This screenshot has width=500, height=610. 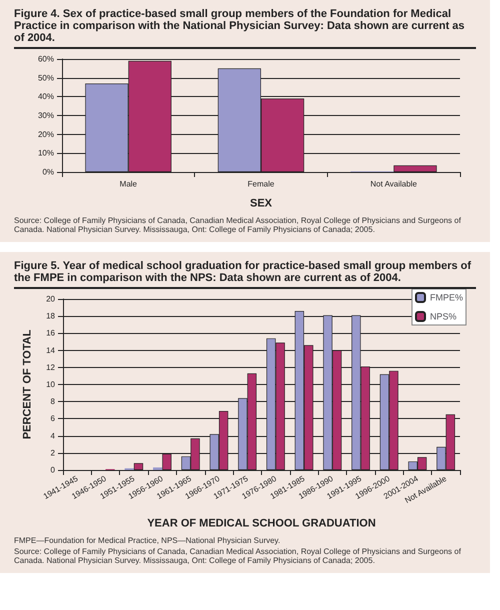 I want to click on y-tick-label: 40%, so click(x=46, y=97).